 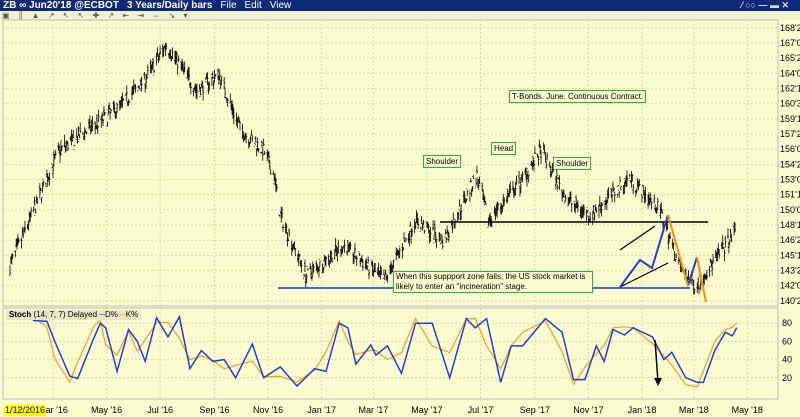 I want to click on right-shoulder-label: Shoulder, so click(x=572, y=163).